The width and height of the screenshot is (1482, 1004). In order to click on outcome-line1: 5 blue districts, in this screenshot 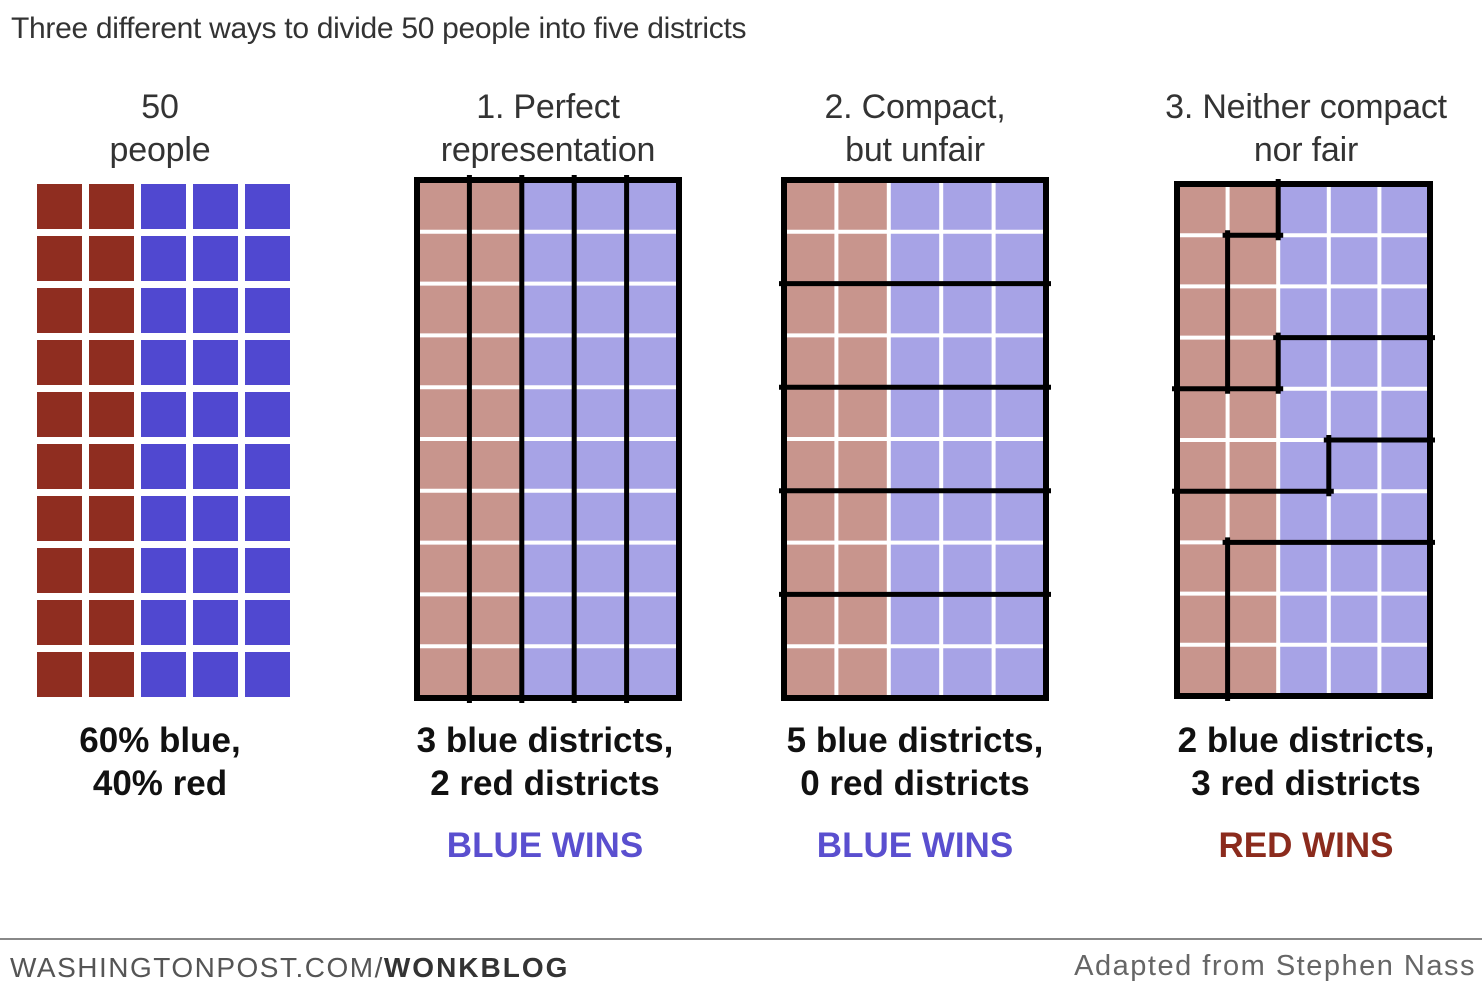, I will do `click(915, 740)`.